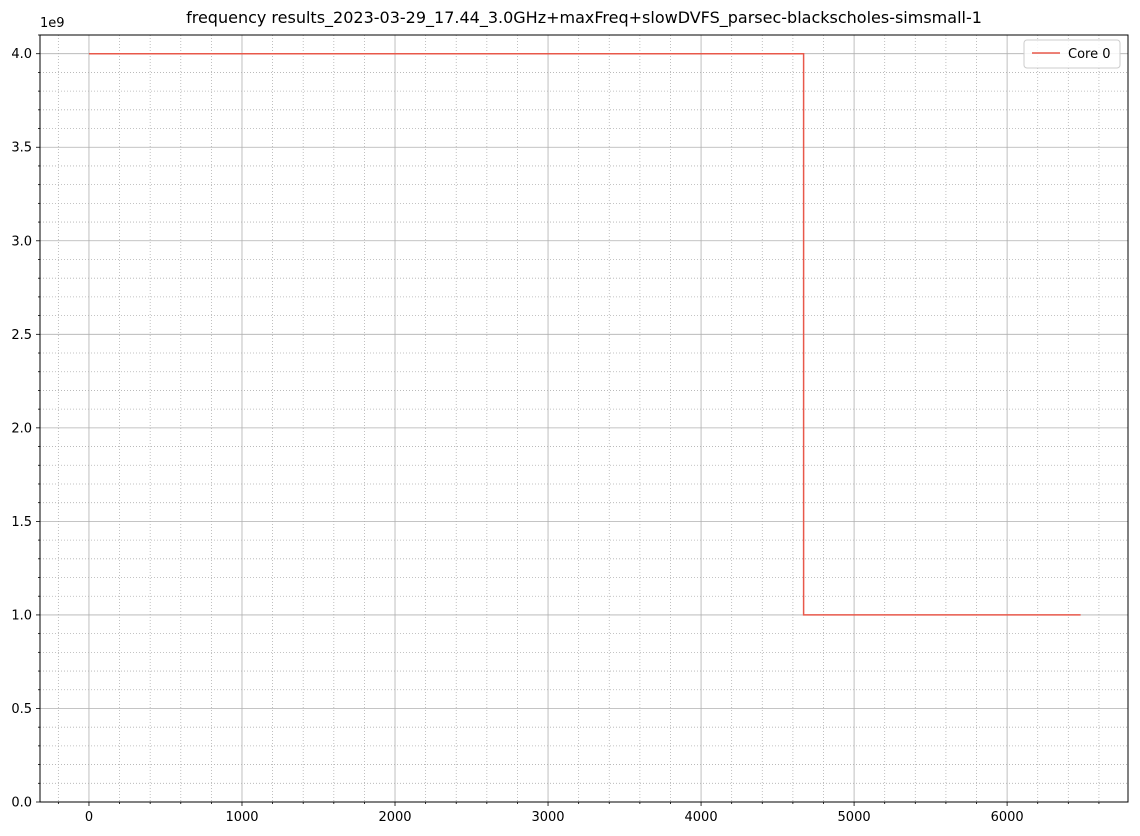 The image size is (1140, 836). I want to click on y-tick-label: 1.5, so click(21, 522).